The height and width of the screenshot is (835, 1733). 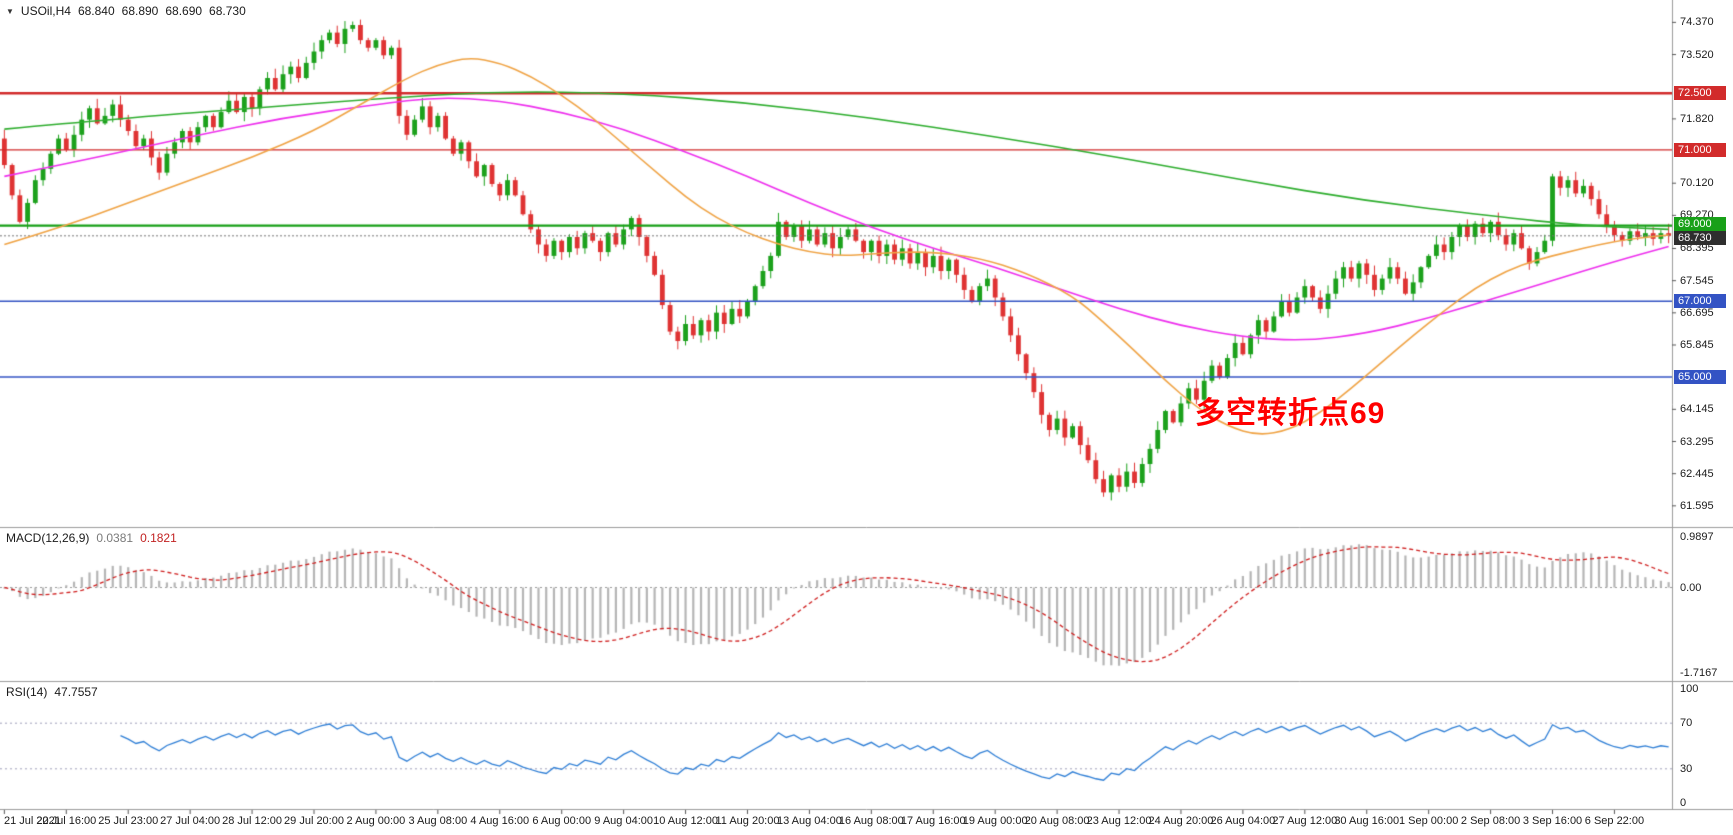 What do you see at coordinates (1290, 413) in the screenshot?
I see `annotation-text: 多空转折点69` at bounding box center [1290, 413].